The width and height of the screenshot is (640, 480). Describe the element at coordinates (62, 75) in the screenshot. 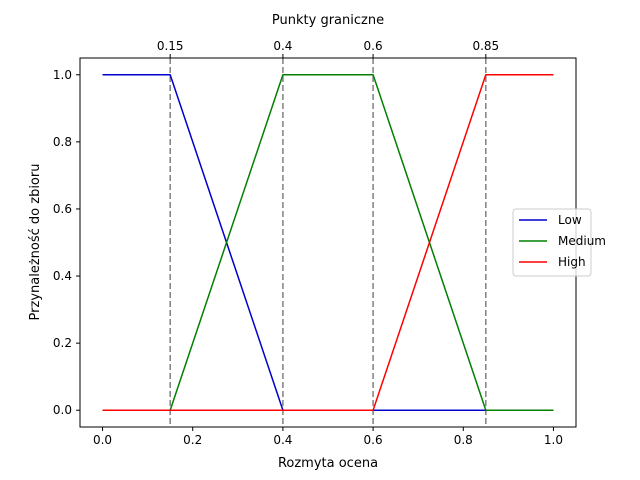

I see `y-tick-label: 1.0` at that location.